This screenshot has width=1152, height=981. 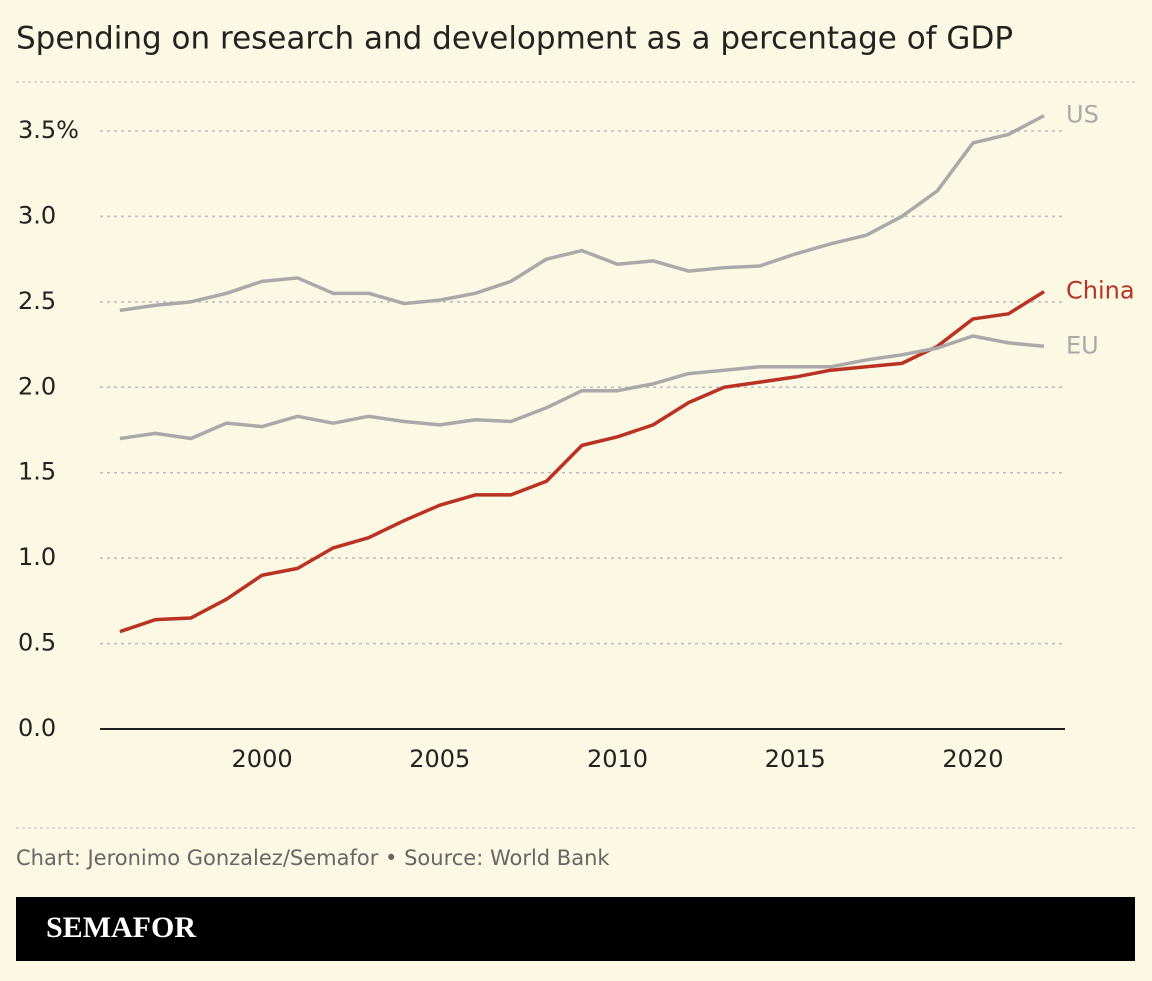 I want to click on x-tick-label: 2000, so click(x=262, y=759).